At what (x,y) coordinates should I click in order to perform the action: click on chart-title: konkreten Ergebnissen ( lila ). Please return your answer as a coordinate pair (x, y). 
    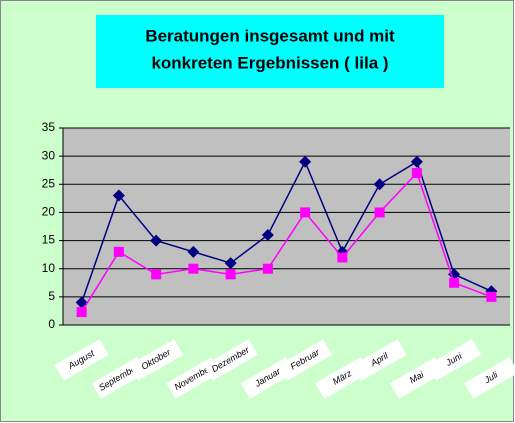
    Looking at the image, I should click on (269, 62).